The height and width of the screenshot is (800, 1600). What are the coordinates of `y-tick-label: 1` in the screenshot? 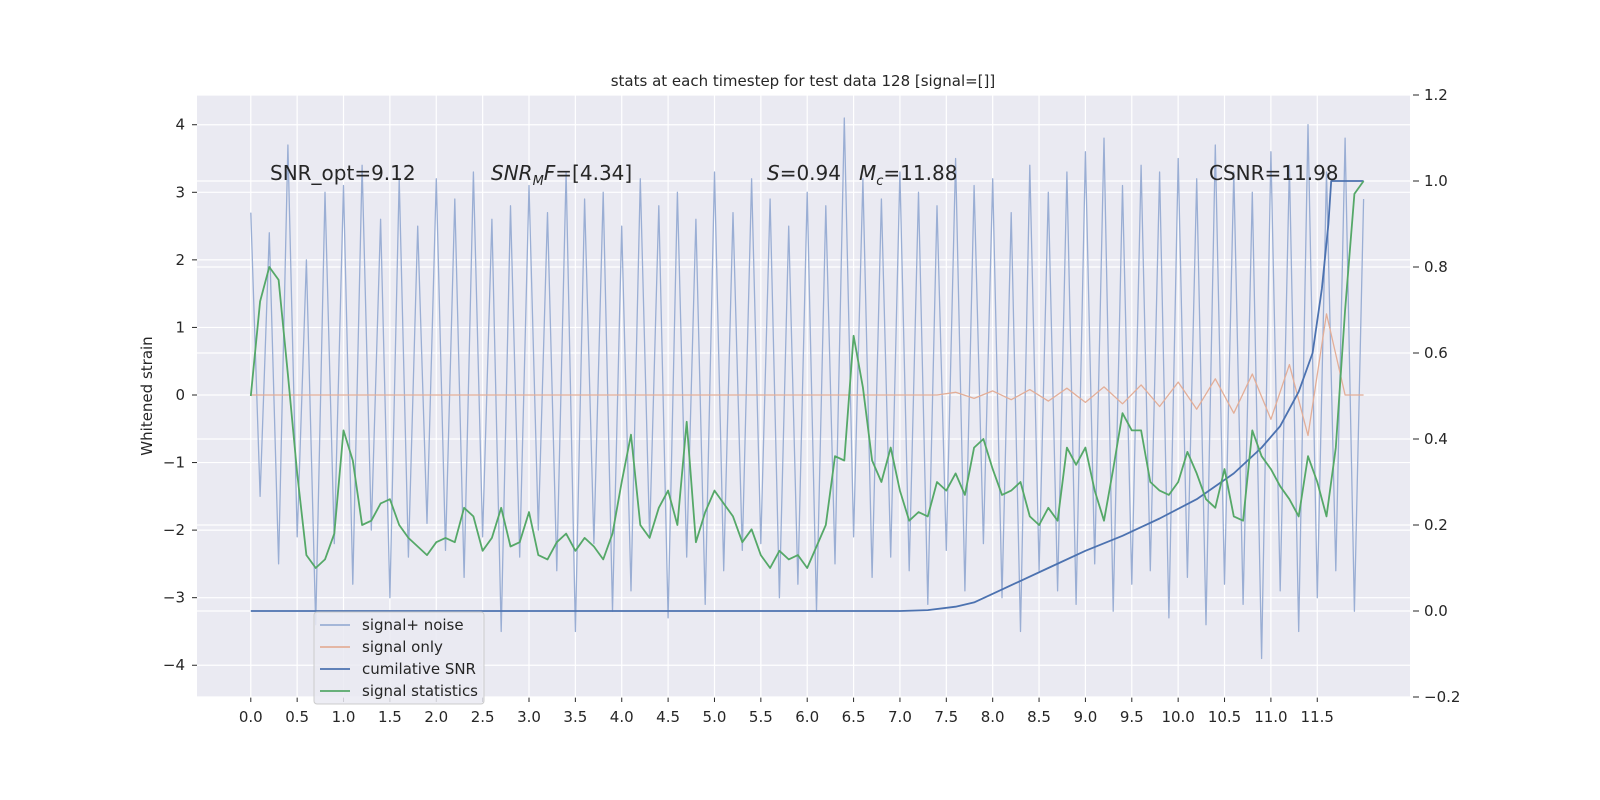 It's located at (180, 327).